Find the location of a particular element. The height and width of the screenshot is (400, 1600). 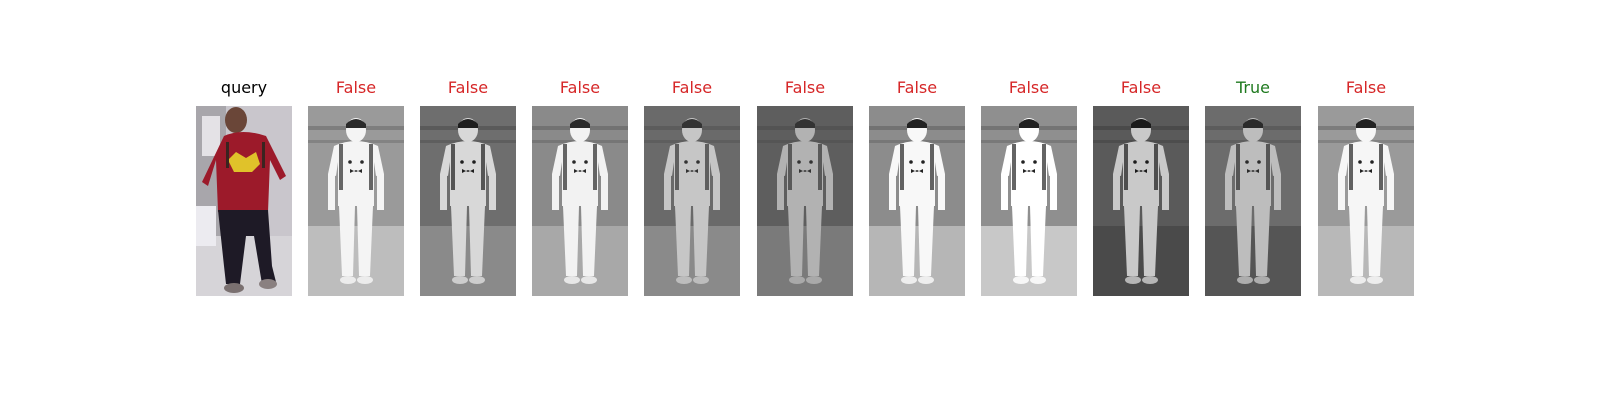

query-label: query is located at coordinates (244, 87).